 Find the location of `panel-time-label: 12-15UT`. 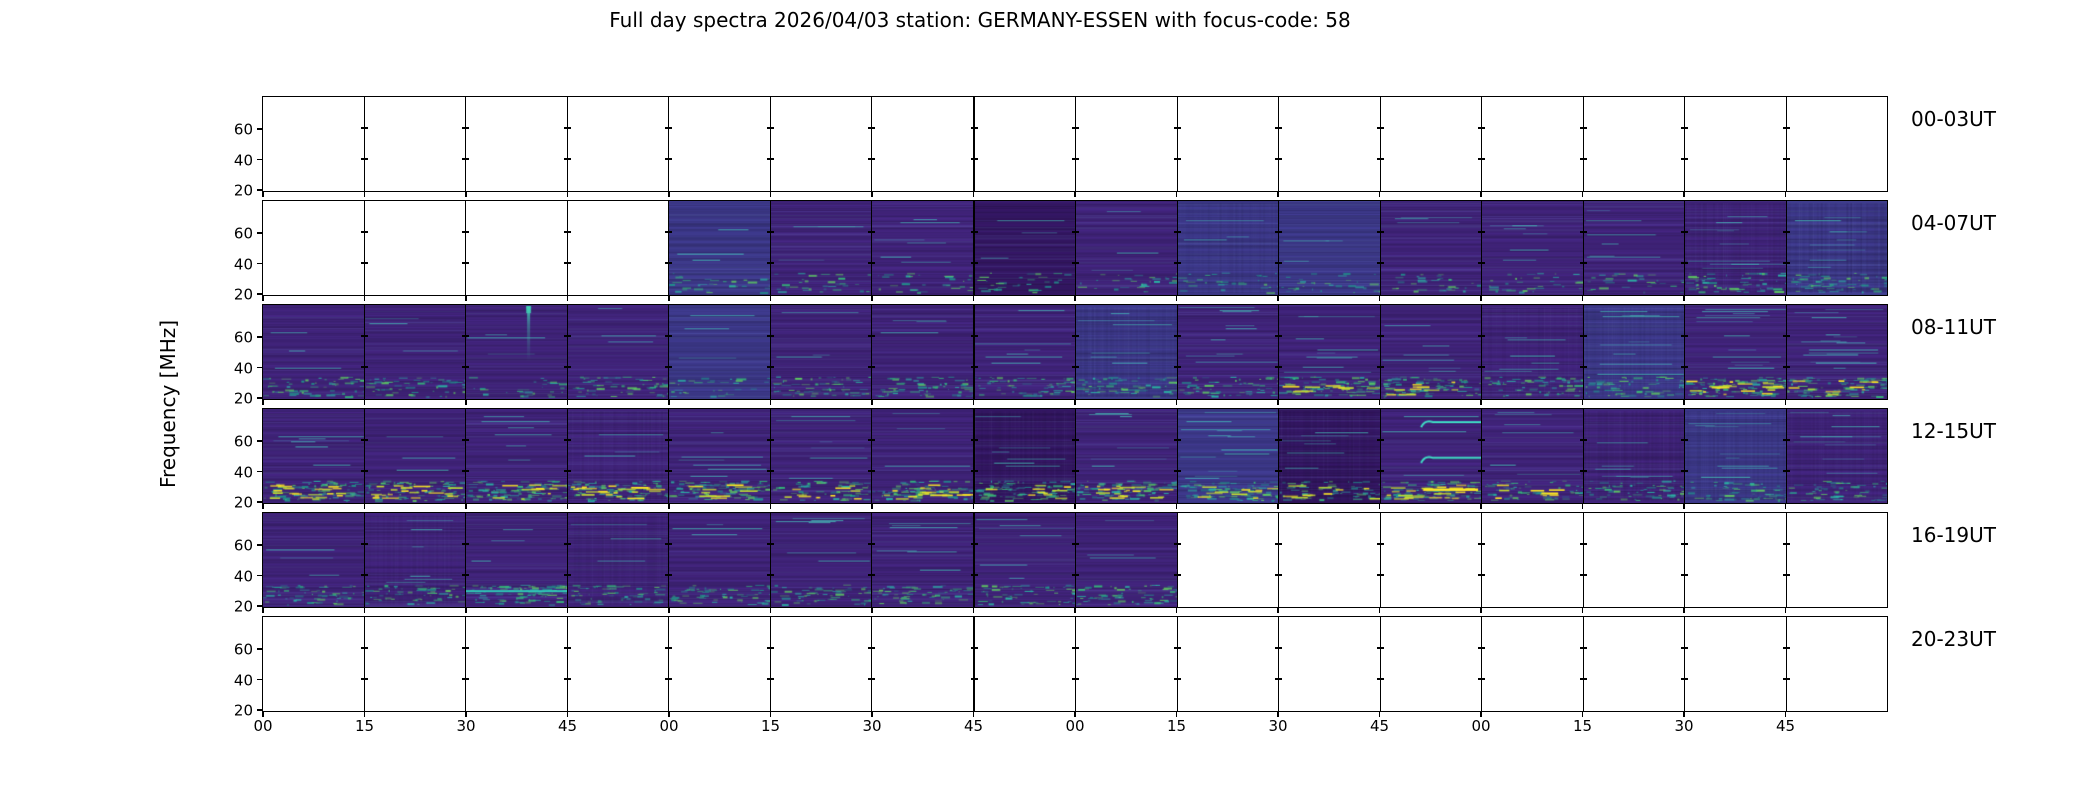

panel-time-label: 12-15UT is located at coordinates (1953, 431).